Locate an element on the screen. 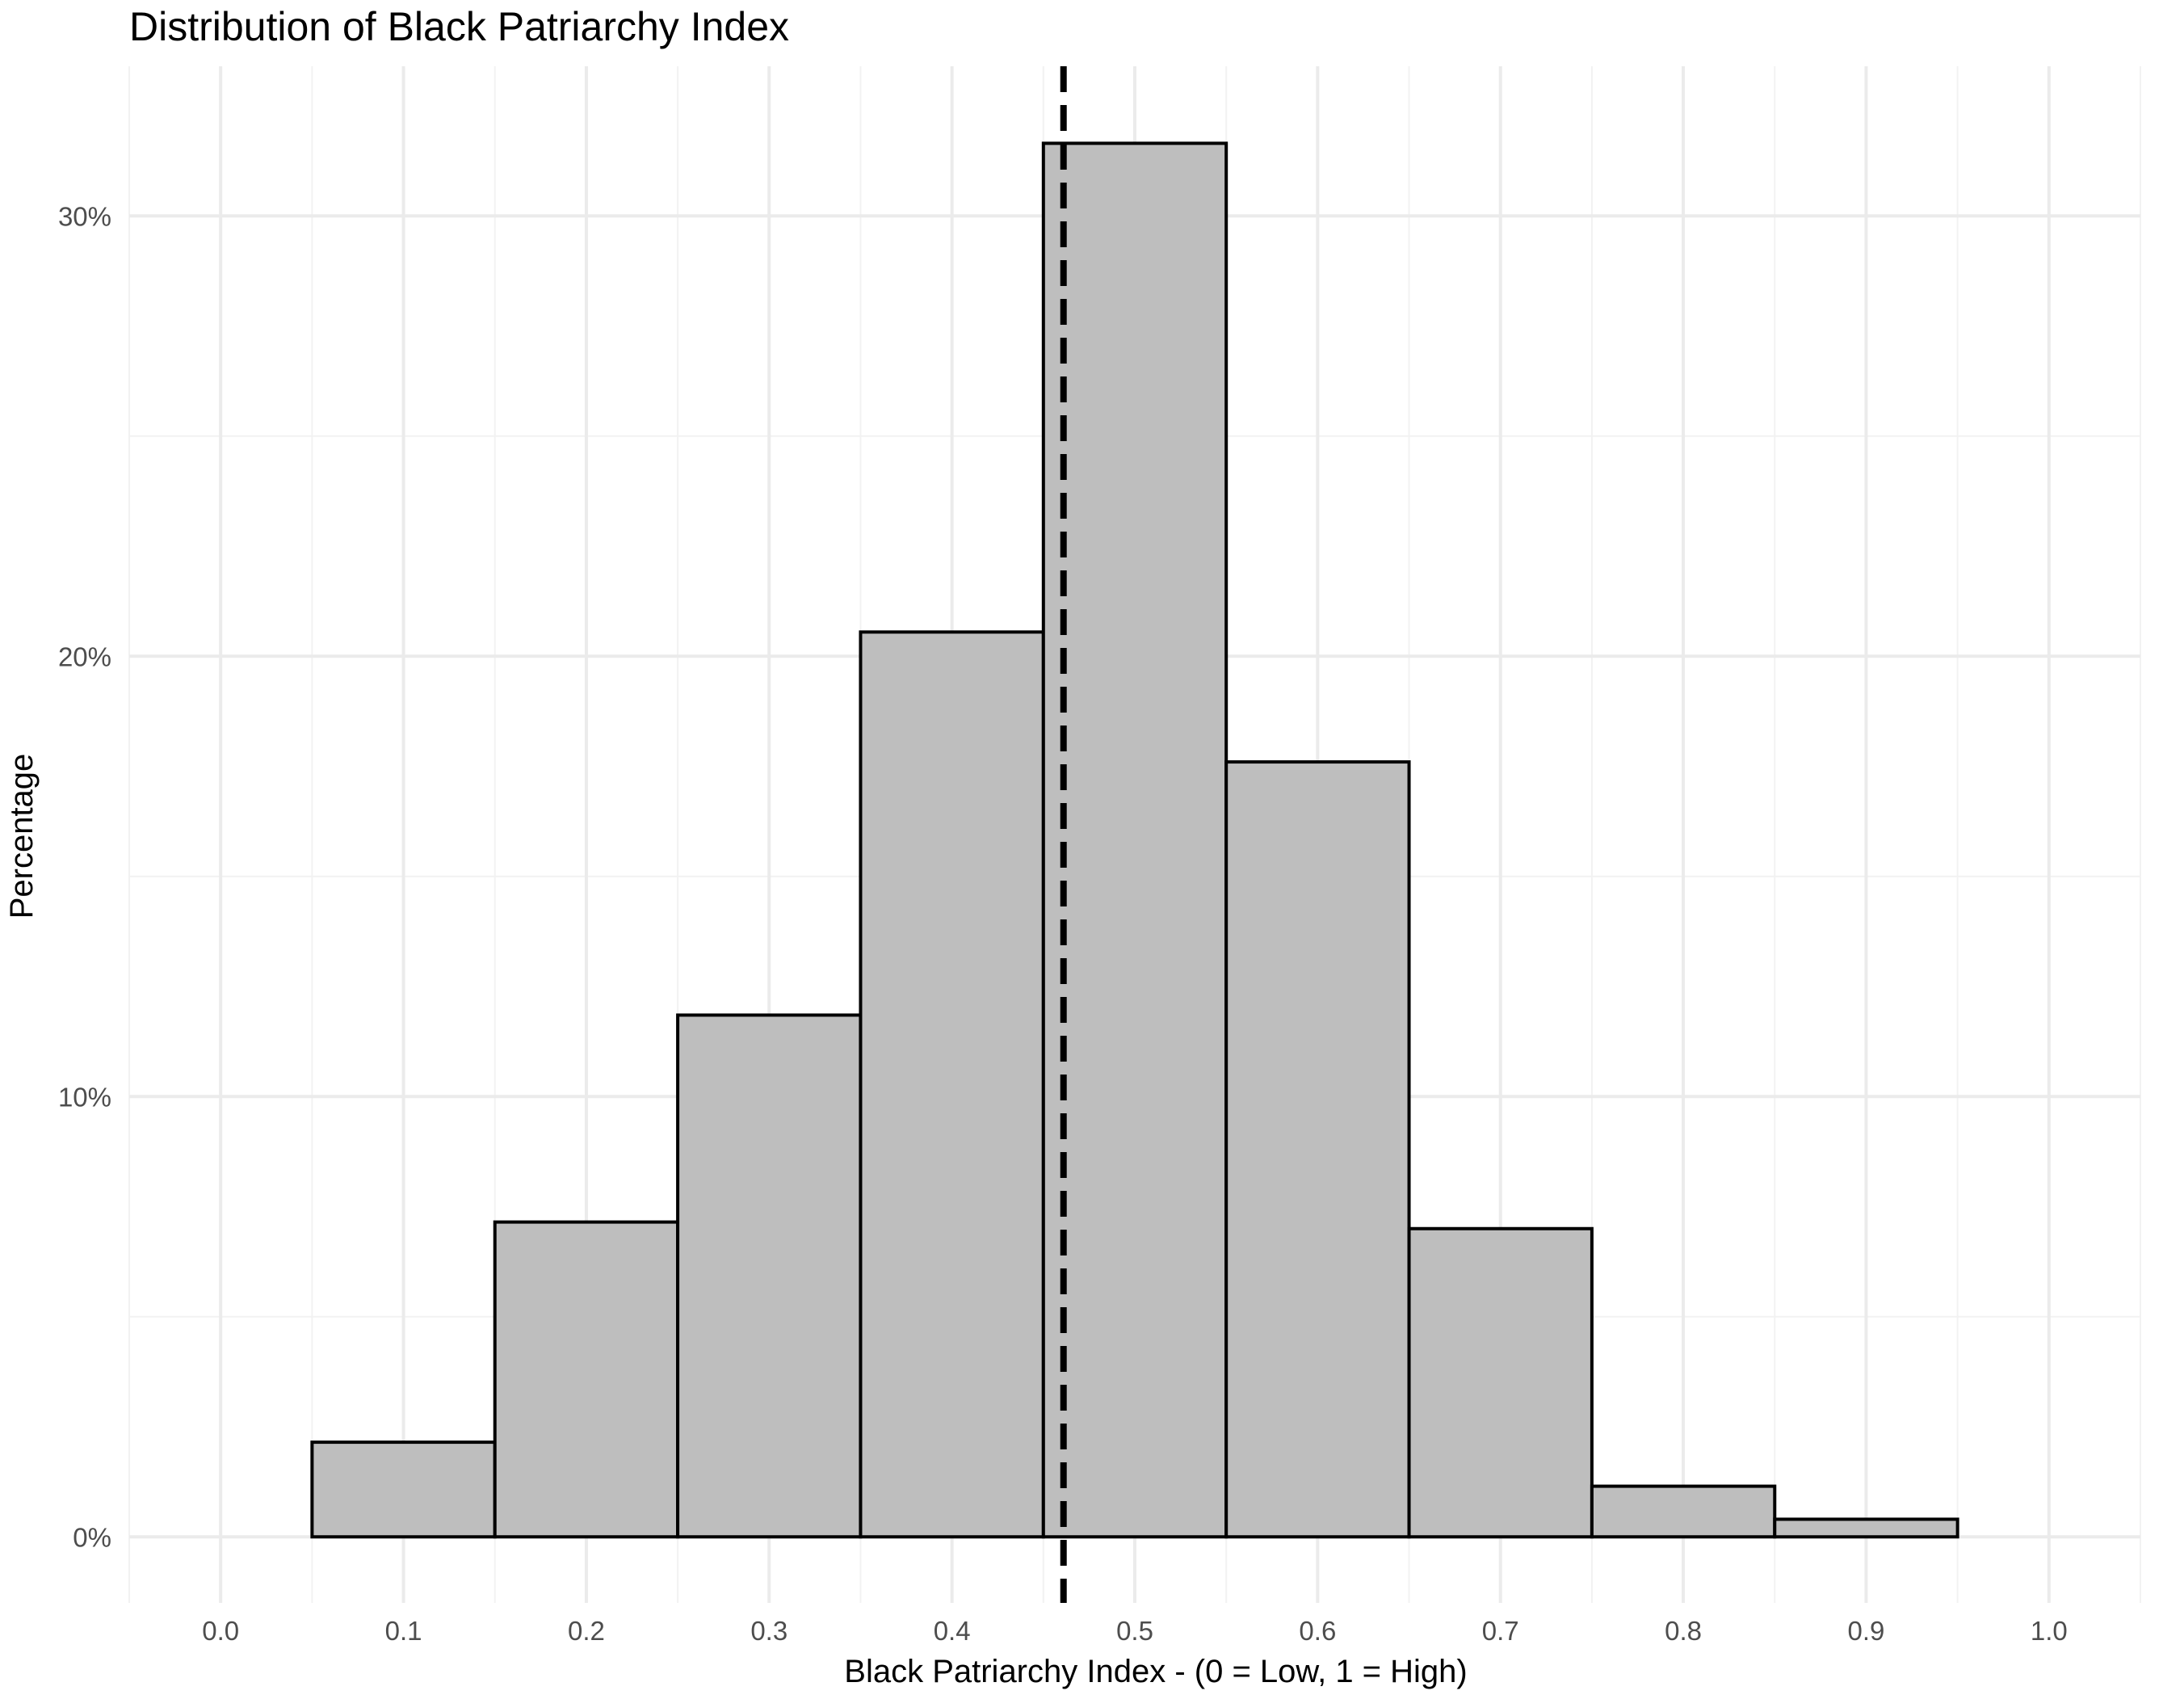  x-tick-label: 0.4 is located at coordinates (952, 1631).